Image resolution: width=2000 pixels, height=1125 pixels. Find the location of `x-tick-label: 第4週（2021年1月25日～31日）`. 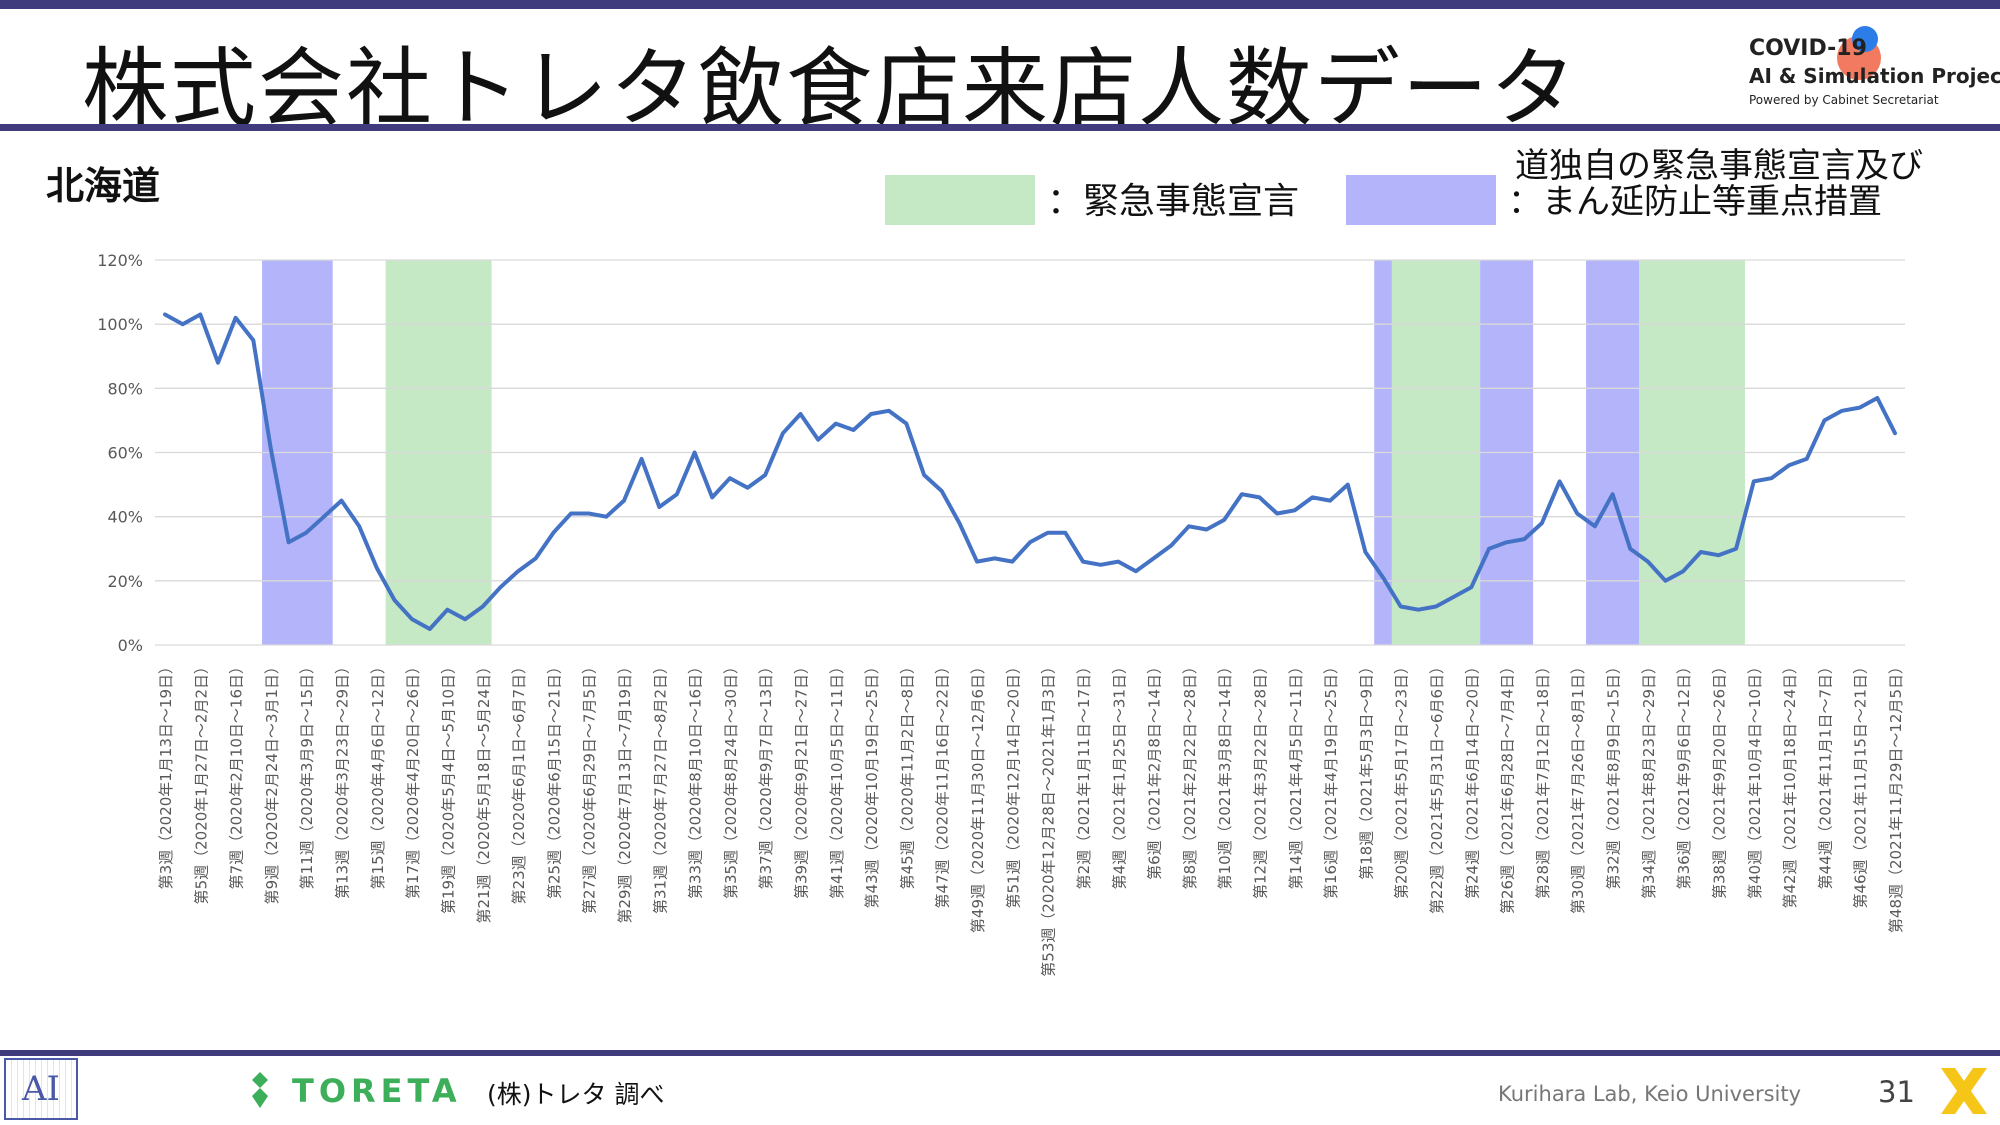

x-tick-label: 第4週（2021年1月25日～31日） is located at coordinates (1119, 774).